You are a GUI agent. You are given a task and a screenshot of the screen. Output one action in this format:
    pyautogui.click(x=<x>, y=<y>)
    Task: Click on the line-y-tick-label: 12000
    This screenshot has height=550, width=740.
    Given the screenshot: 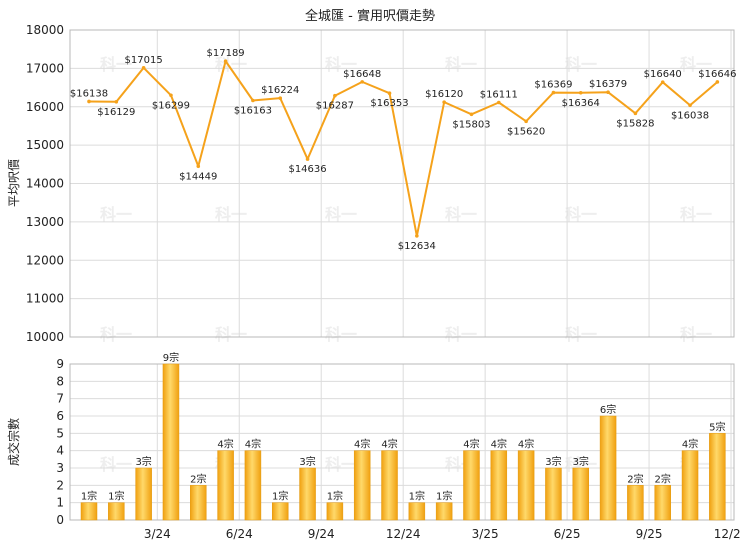 What is the action you would take?
    pyautogui.click(x=45, y=260)
    